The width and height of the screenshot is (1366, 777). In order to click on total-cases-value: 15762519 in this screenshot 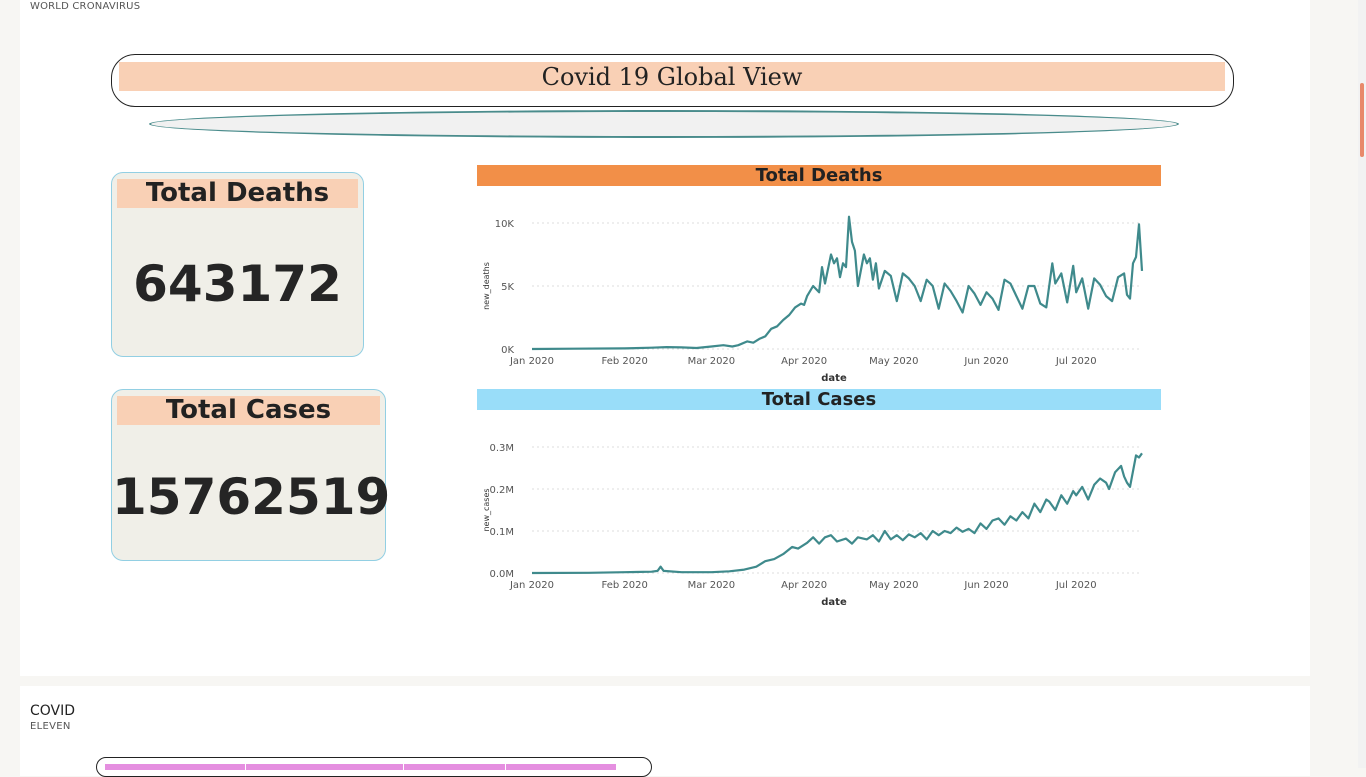, I will do `click(251, 497)`.